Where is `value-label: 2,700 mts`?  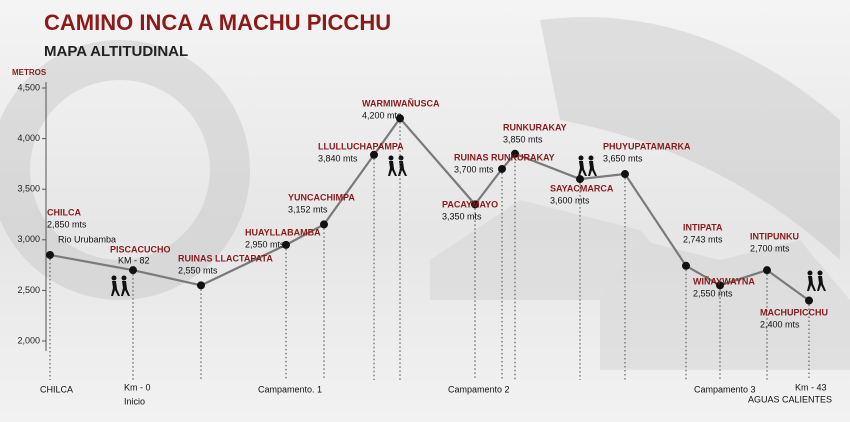
value-label: 2,700 mts is located at coordinates (770, 248).